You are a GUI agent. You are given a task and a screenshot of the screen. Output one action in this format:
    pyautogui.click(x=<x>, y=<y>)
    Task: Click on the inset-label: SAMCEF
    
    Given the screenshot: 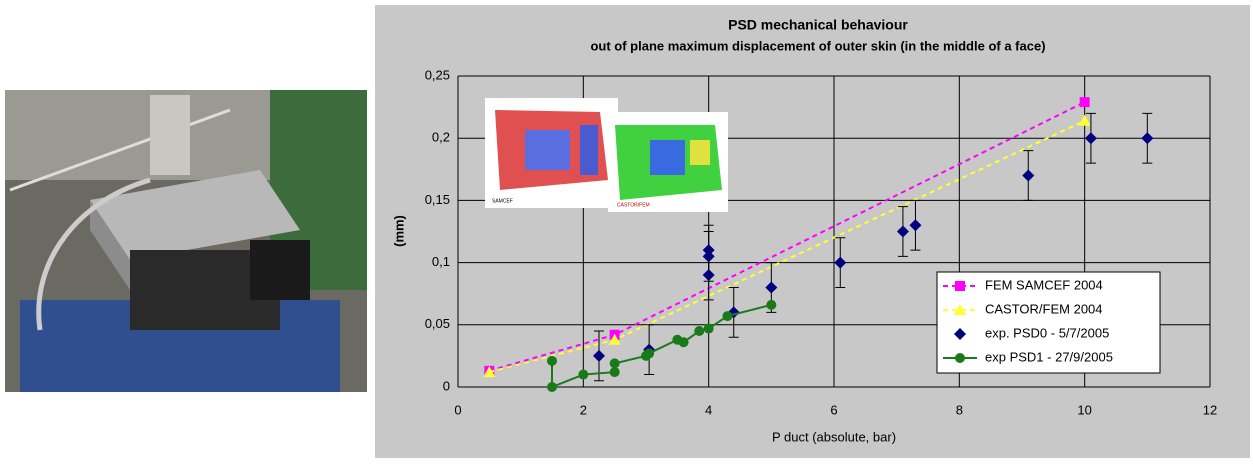 What is the action you would take?
    pyautogui.click(x=502, y=201)
    